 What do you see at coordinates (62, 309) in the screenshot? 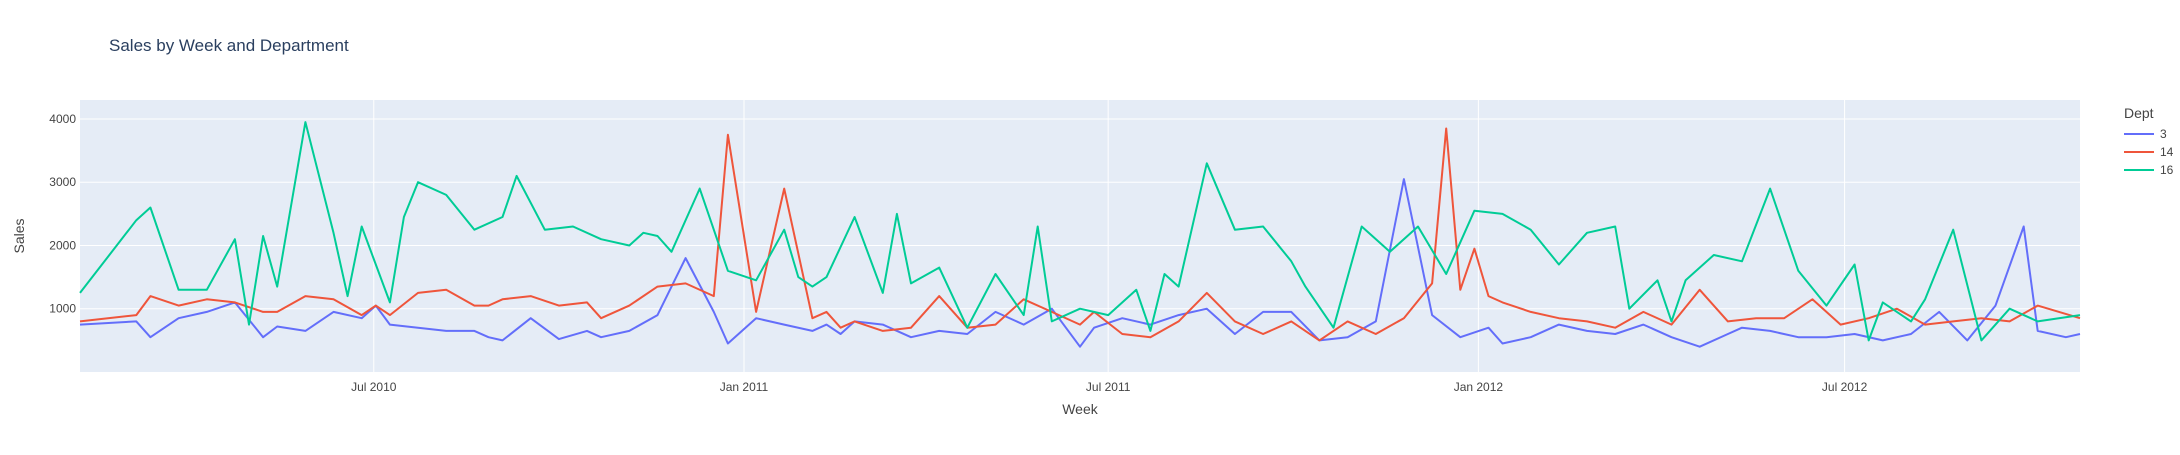
I see `y-tick-label: 1000` at bounding box center [62, 309].